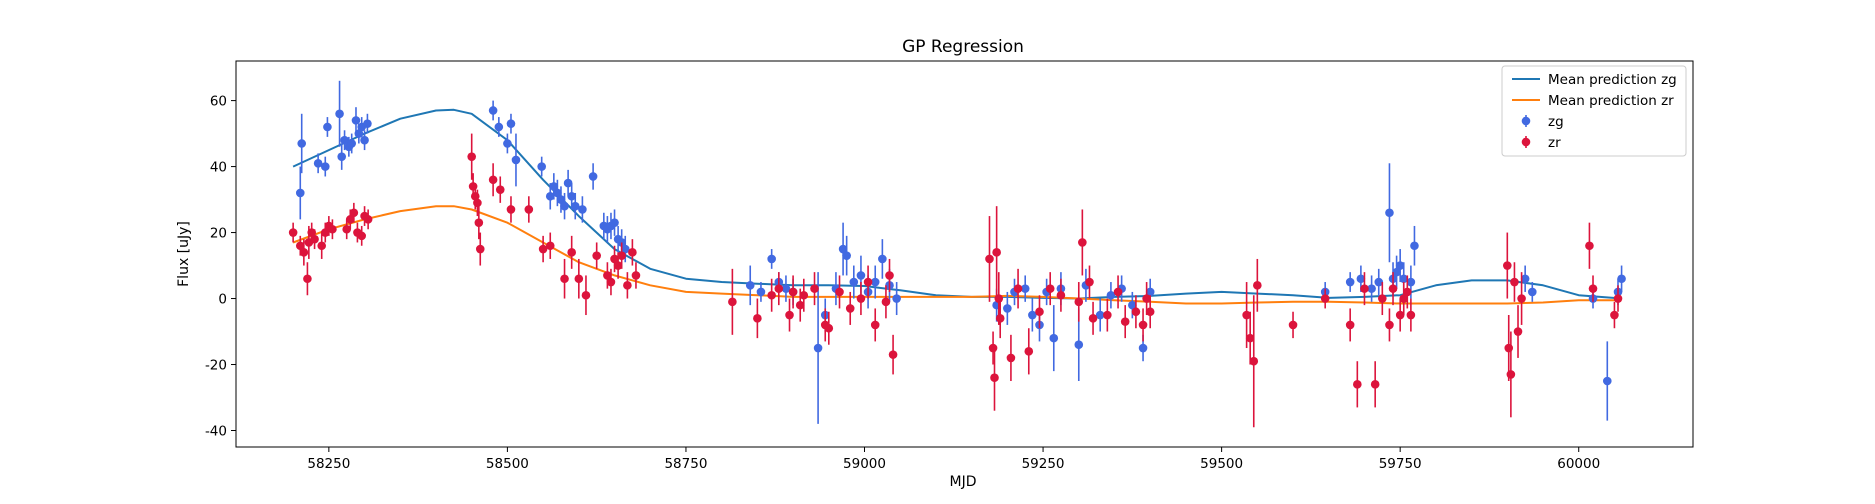  What do you see at coordinates (184, 254) in the screenshot?
I see `y-axis-label: Flux [uJy]` at bounding box center [184, 254].